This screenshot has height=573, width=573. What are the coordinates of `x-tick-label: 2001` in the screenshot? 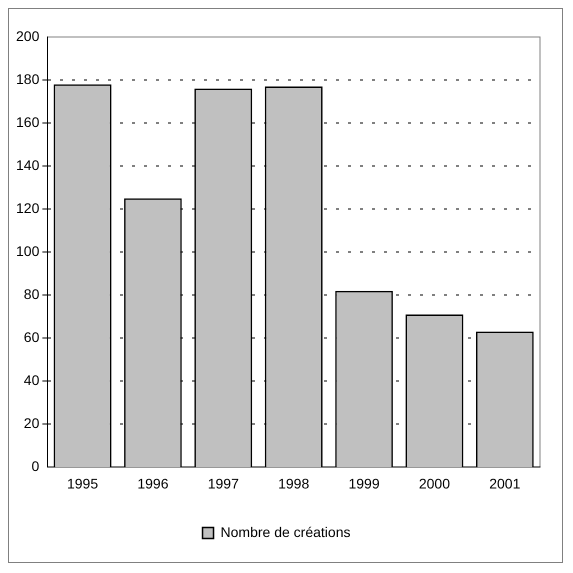 It's located at (505, 483).